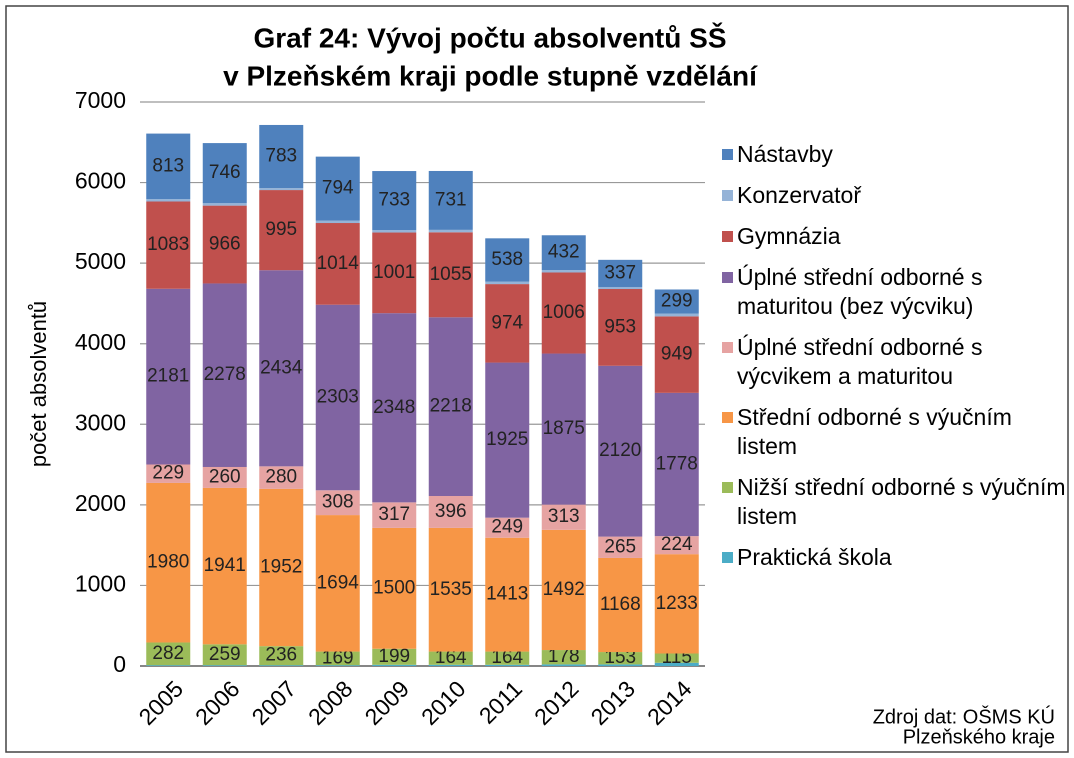 The height and width of the screenshot is (758, 1074). I want to click on data-label: 1694, so click(338, 582).